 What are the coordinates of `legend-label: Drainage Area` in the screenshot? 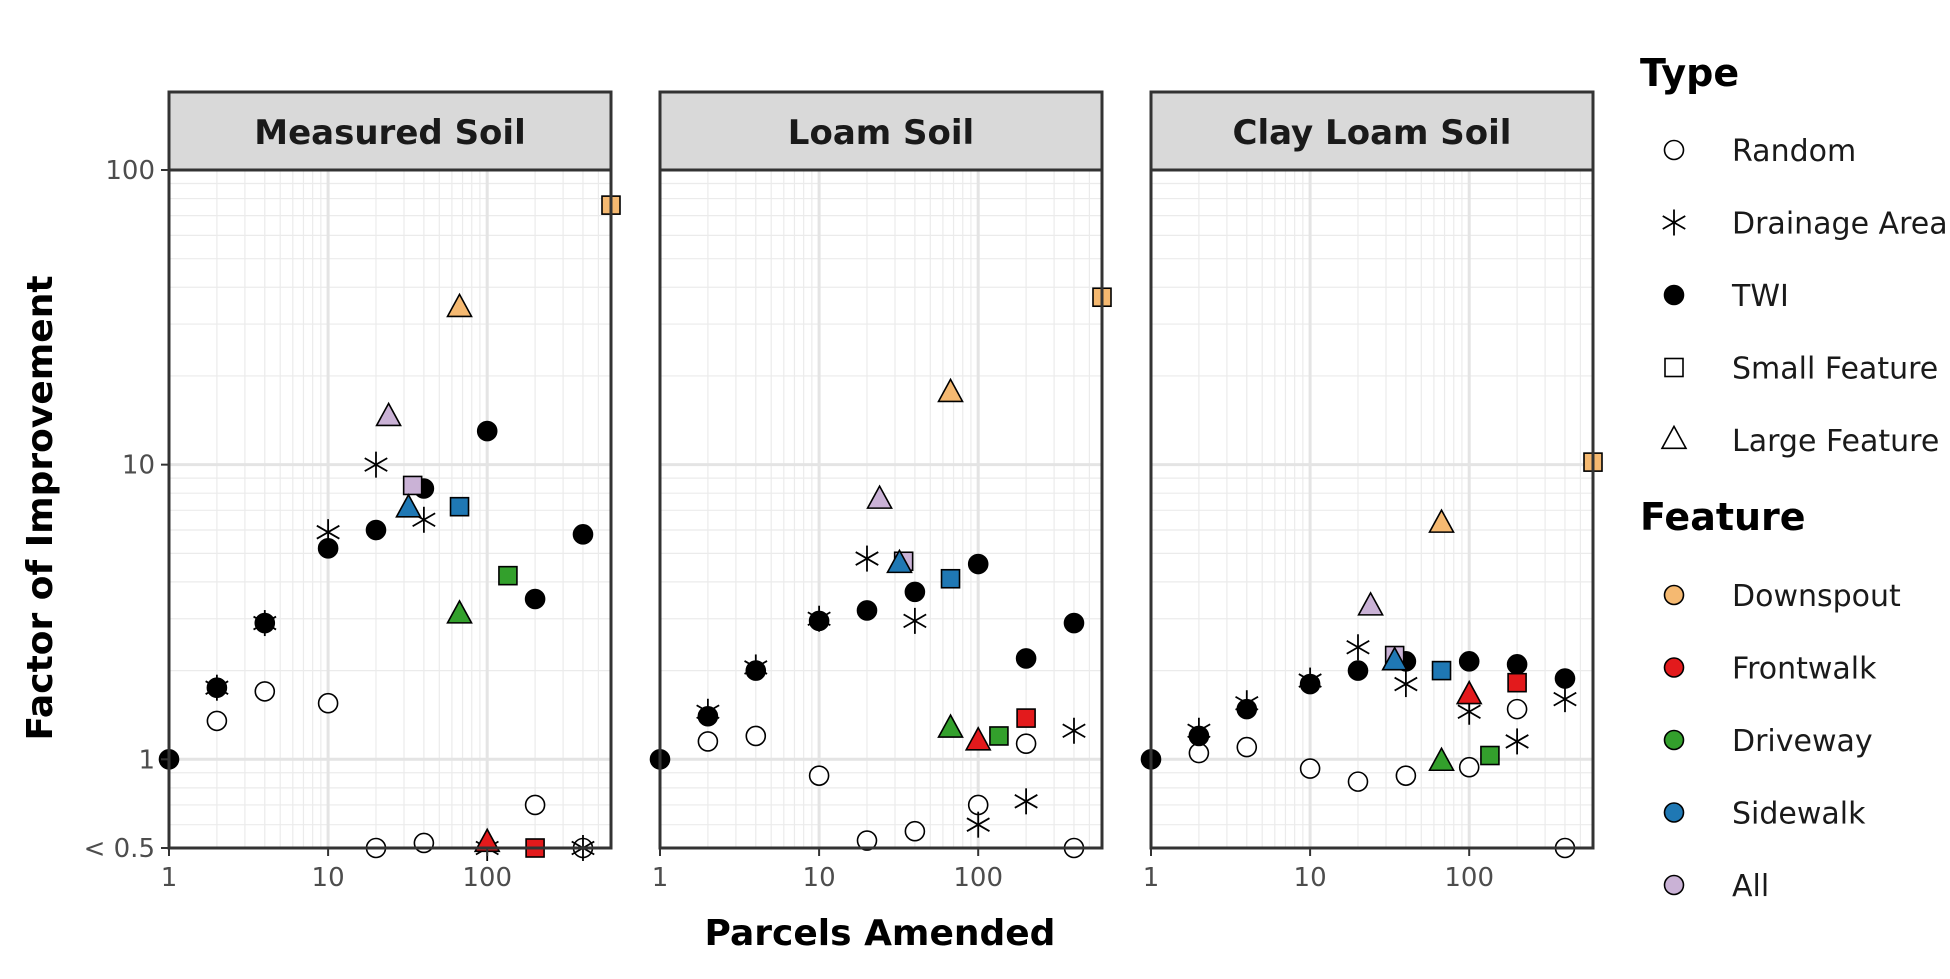 It's located at (1840, 224).